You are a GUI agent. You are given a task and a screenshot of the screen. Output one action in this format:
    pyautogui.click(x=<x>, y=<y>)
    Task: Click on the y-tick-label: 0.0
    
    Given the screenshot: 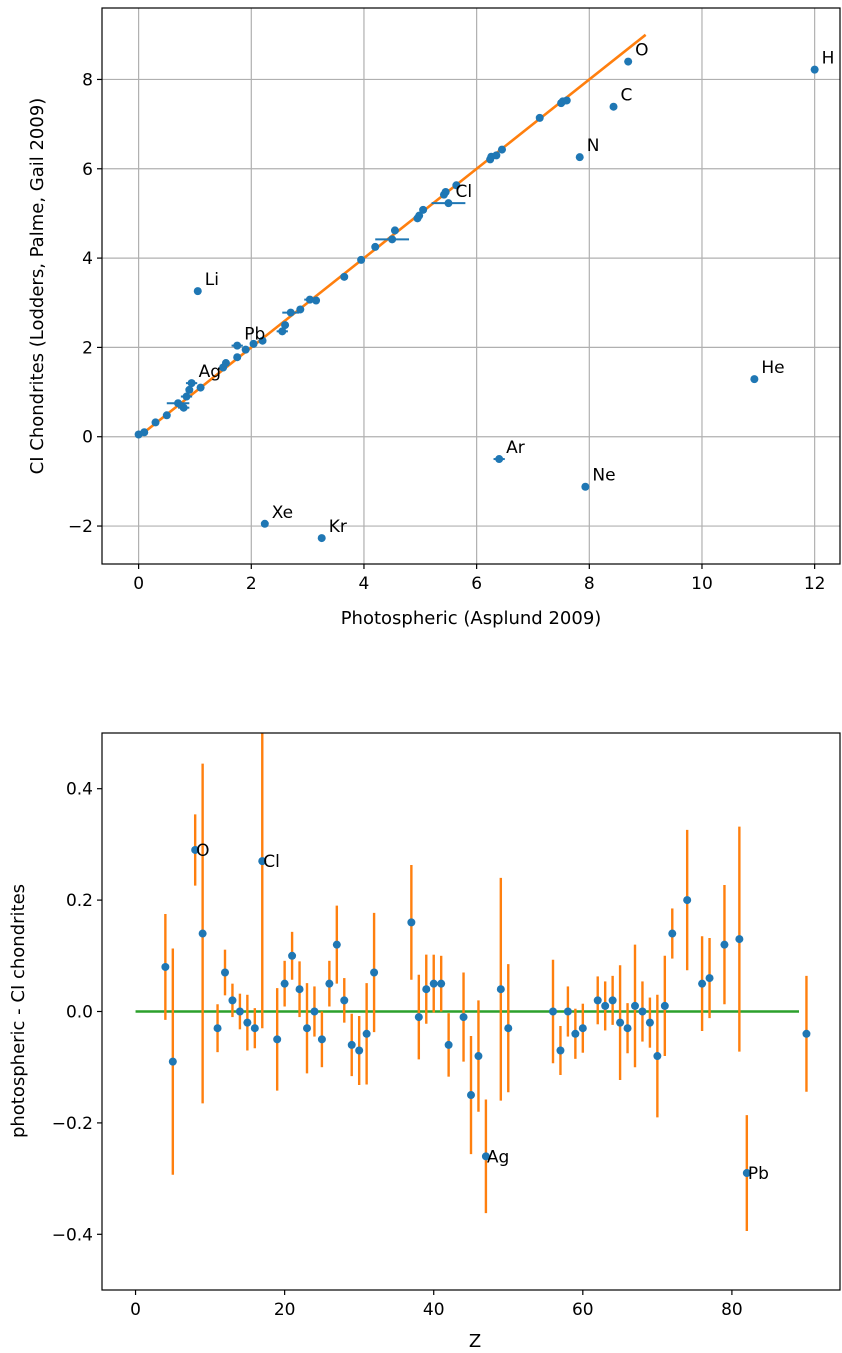 What is the action you would take?
    pyautogui.click(x=79, y=1013)
    